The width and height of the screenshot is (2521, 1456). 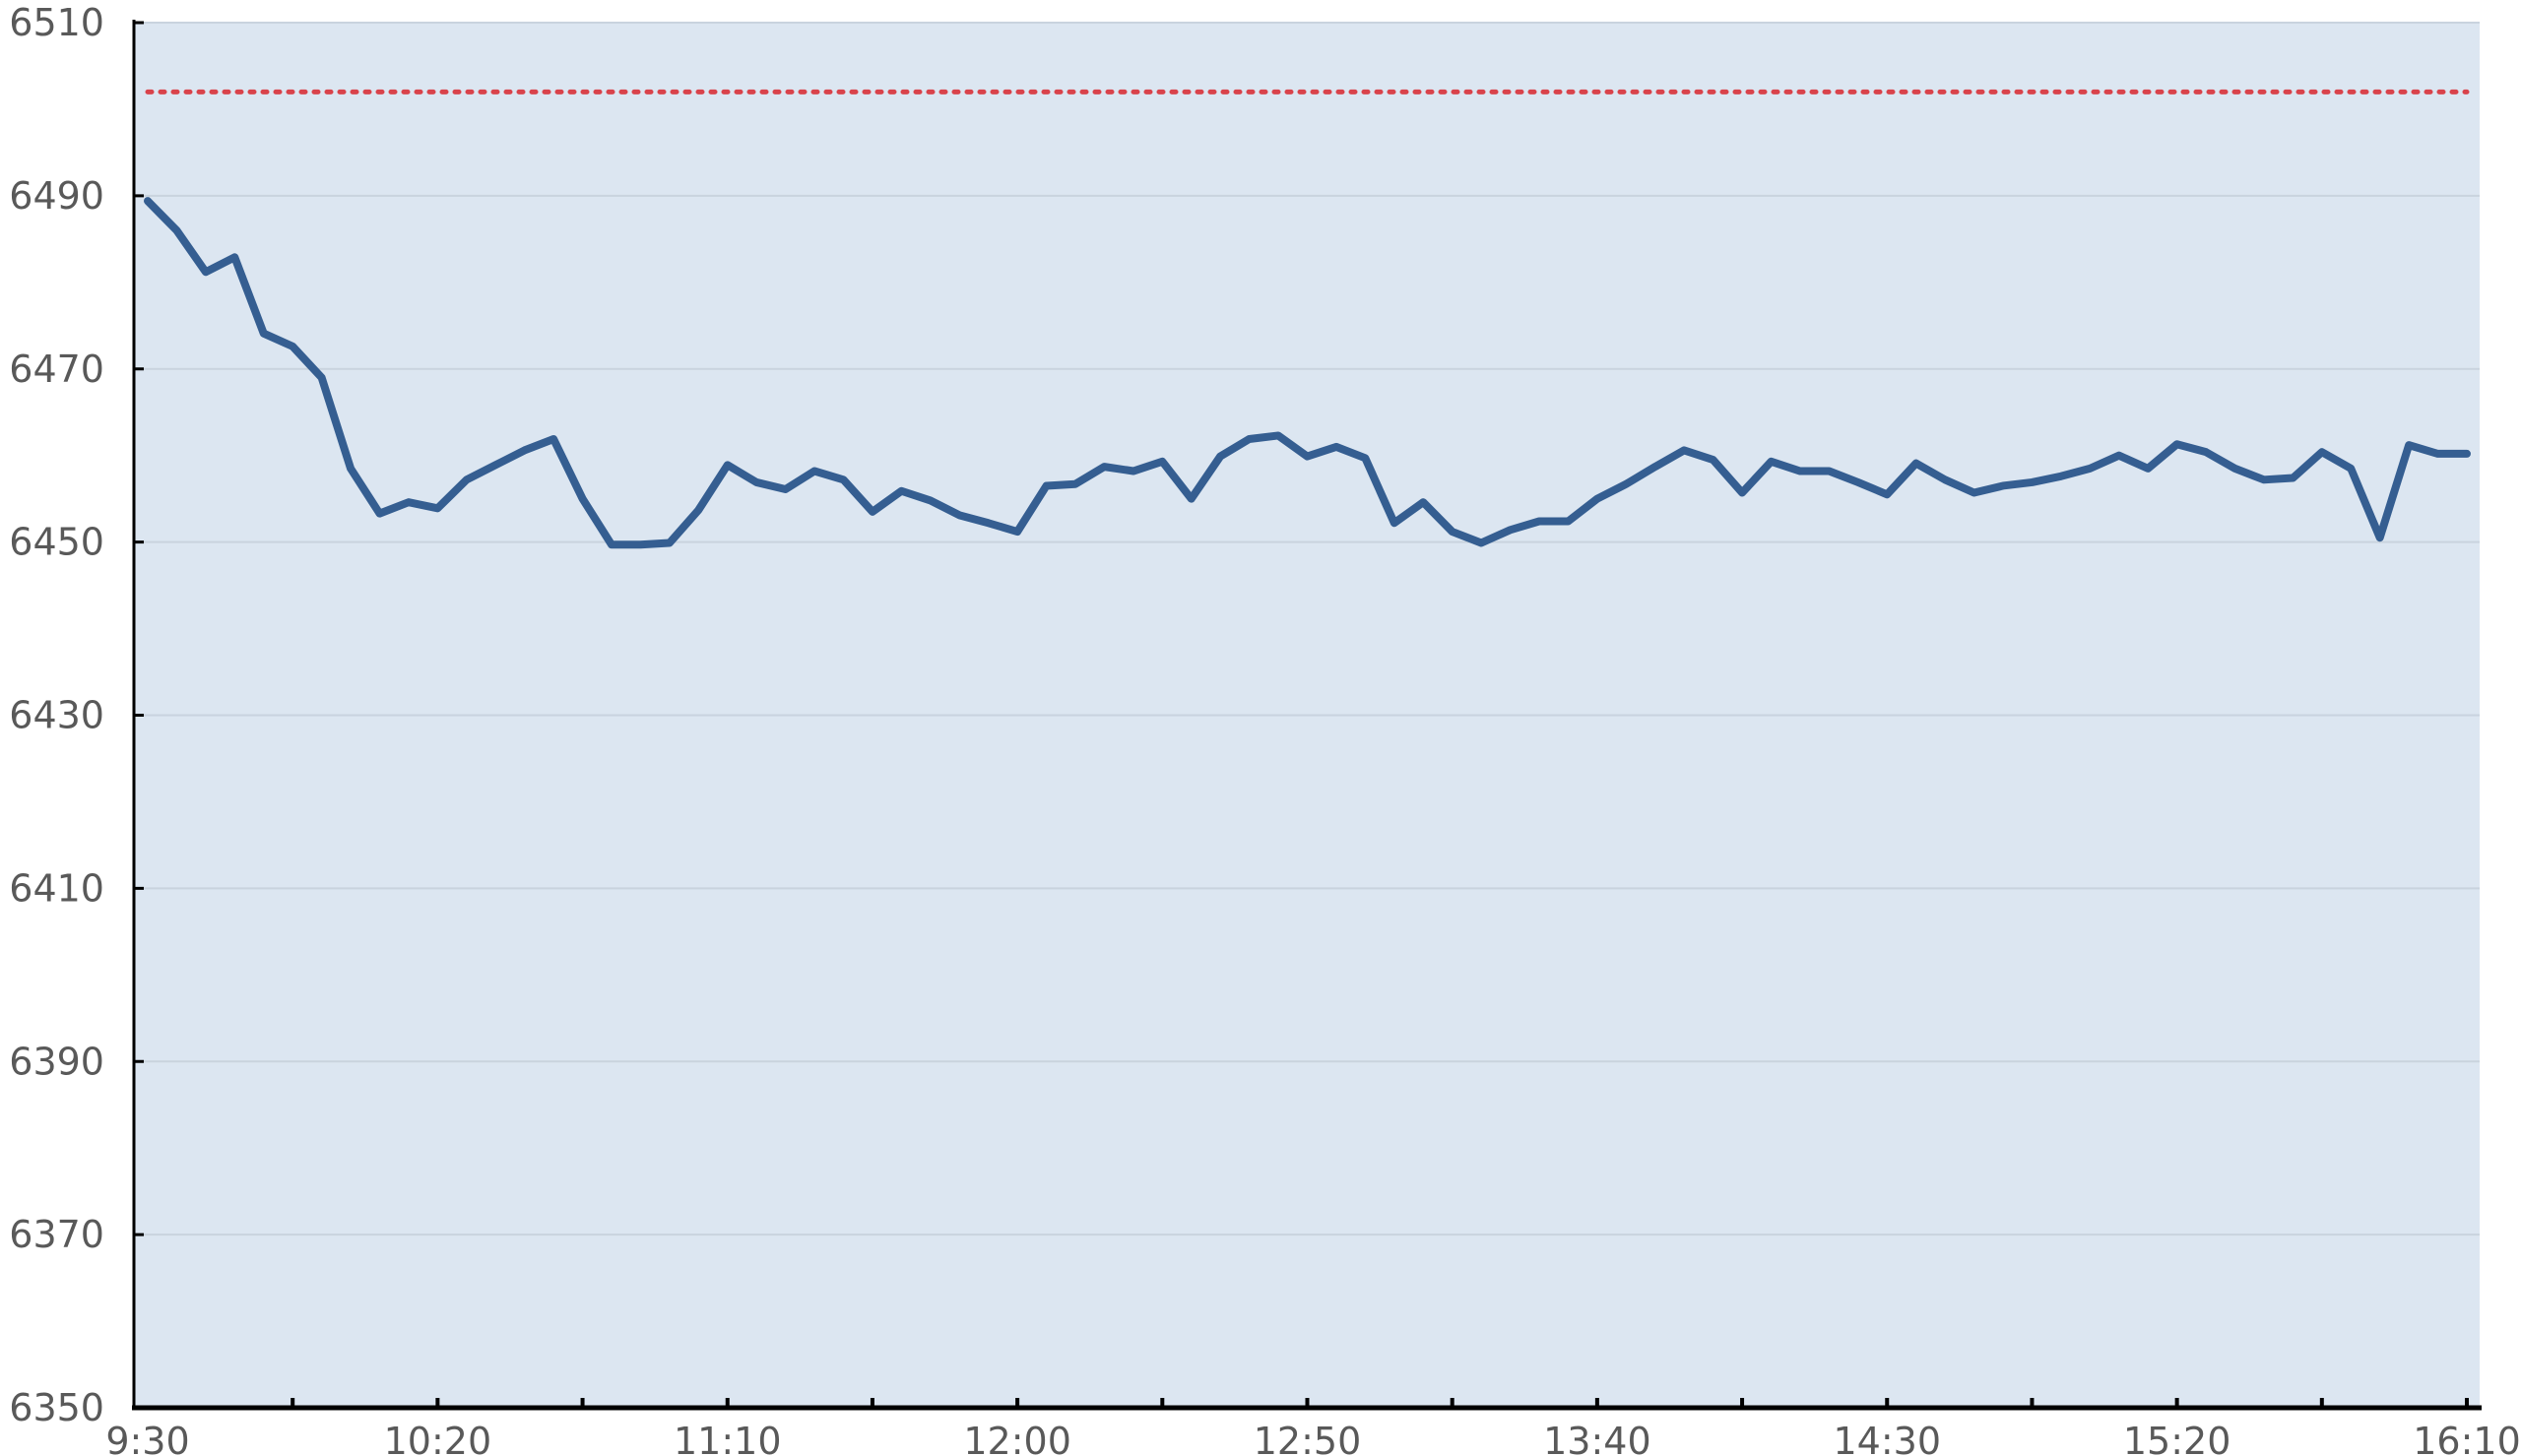 I want to click on x-tick-label: 14:30, so click(x=1887, y=1438).